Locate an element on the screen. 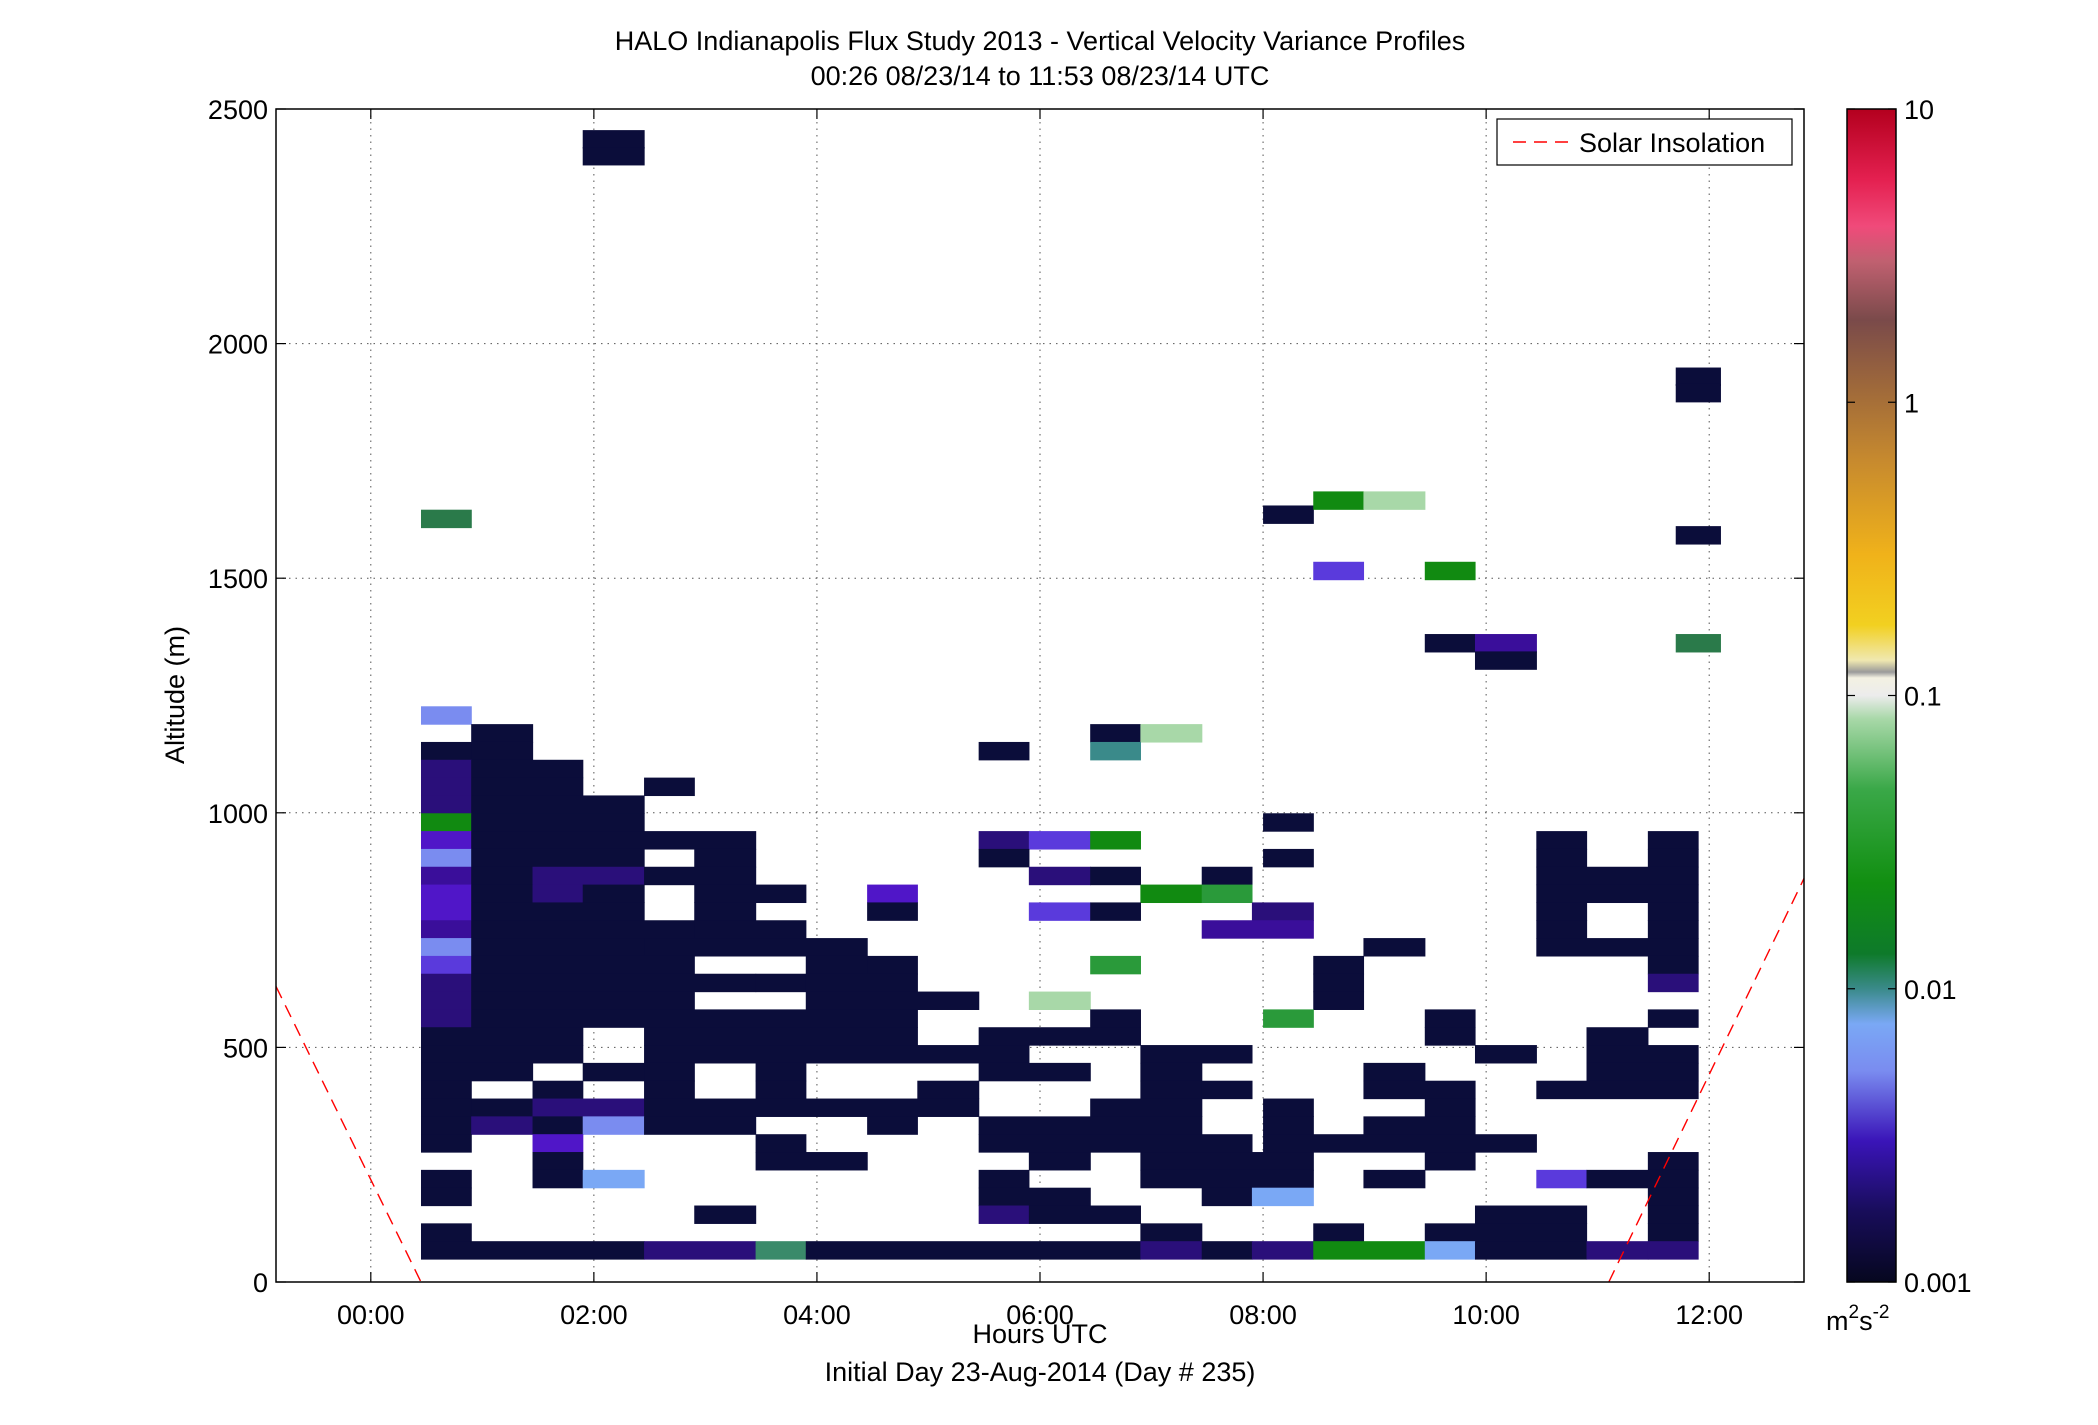  x-tick-label: 04:00 is located at coordinates (817, 1315).